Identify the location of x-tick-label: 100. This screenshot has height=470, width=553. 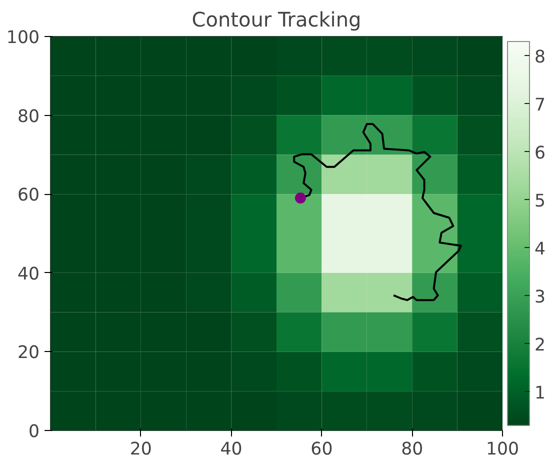
(503, 450).